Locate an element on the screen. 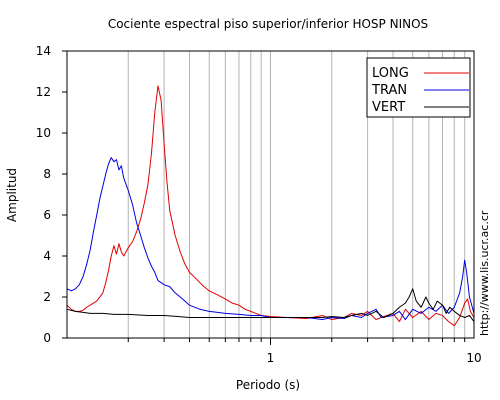 Image resolution: width=500 pixels, height=400 pixels. y-axis-label: Amplitud is located at coordinates (12, 195).